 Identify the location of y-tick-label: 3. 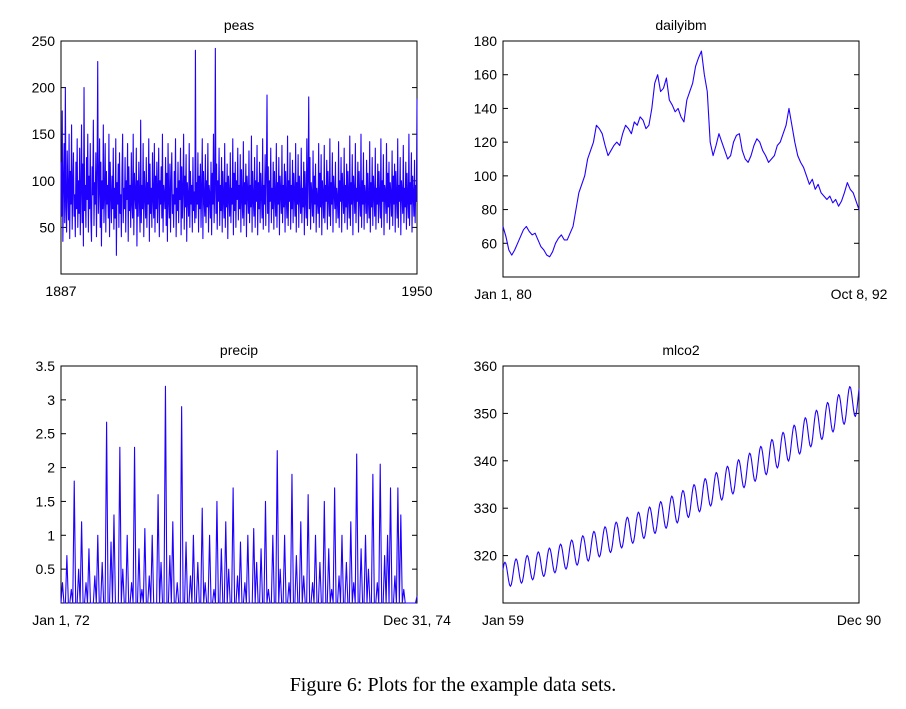
(51, 400).